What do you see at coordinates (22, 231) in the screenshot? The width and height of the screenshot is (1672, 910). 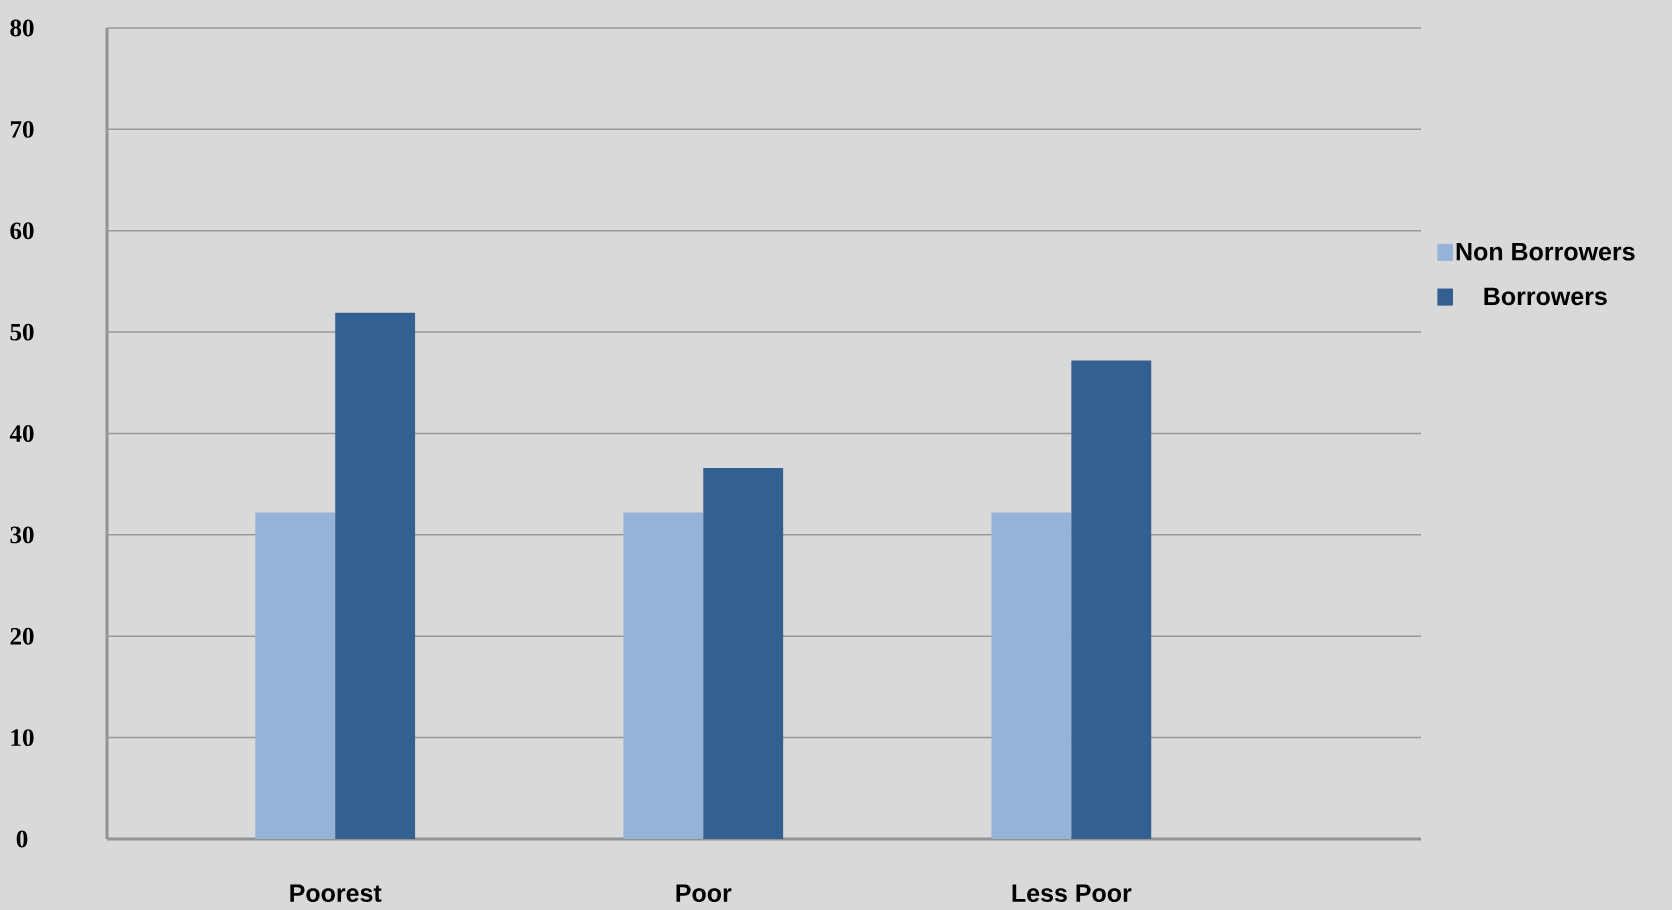 I see `y-tick-label: 60` at bounding box center [22, 231].